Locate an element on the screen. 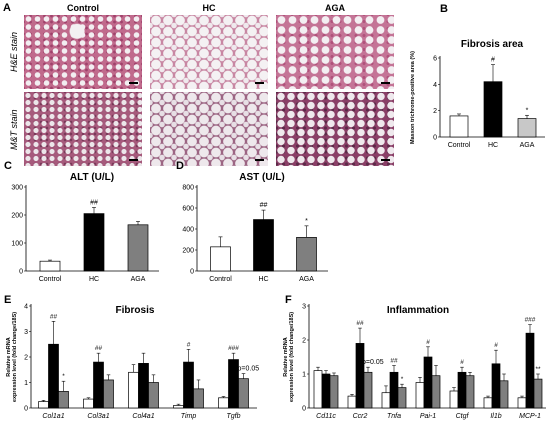 The image size is (550, 422). x-tick-label-b: HC is located at coordinates (493, 145).